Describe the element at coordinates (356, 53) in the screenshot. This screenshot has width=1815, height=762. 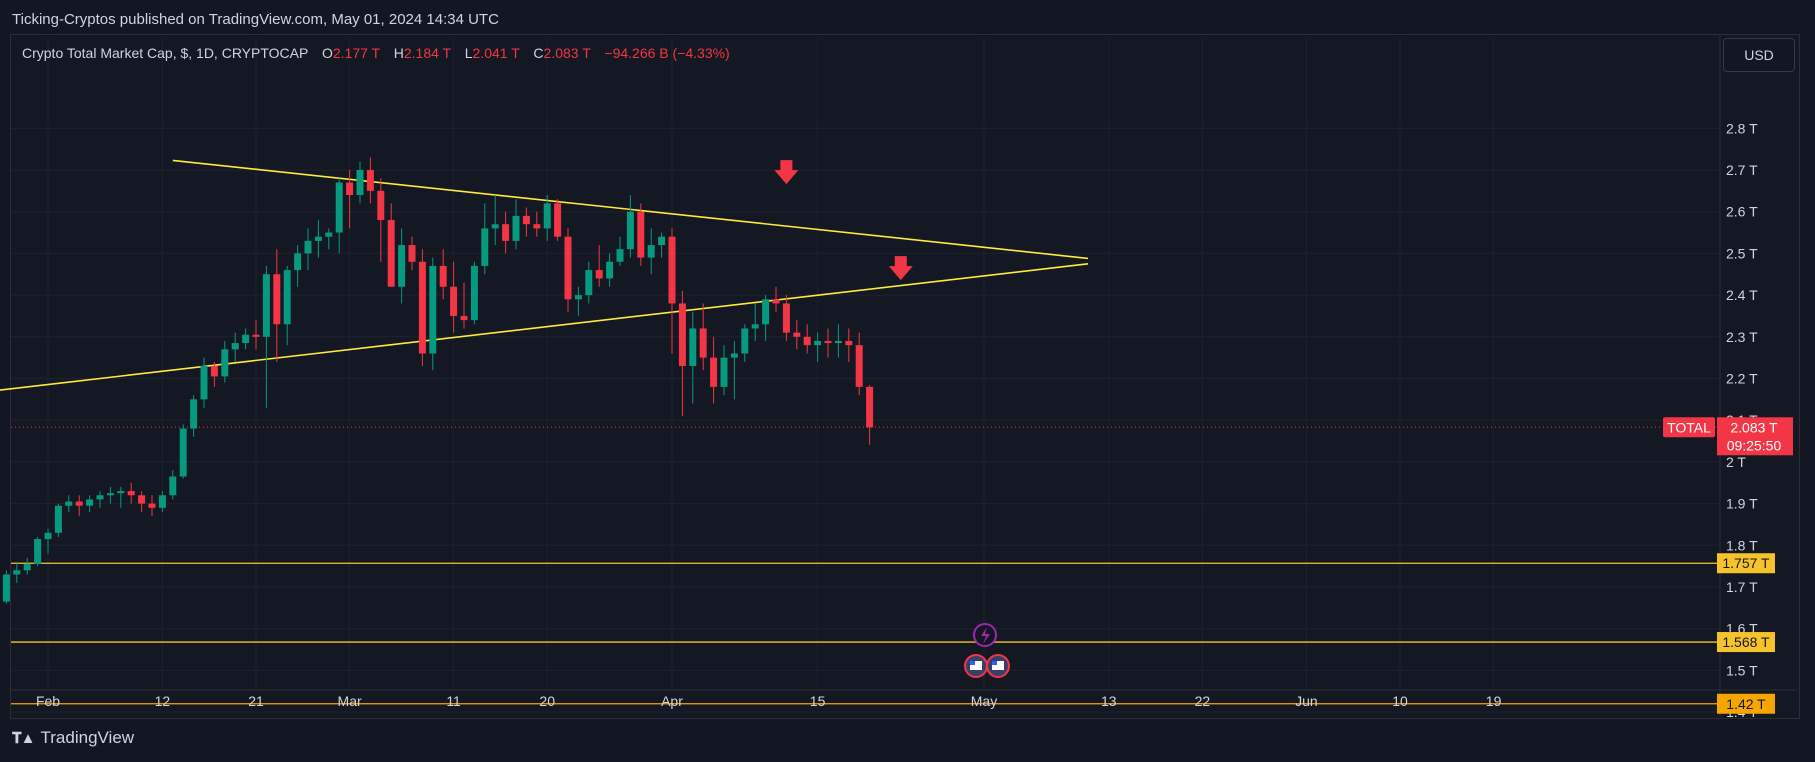
I see `open-value: 2.177 T` at that location.